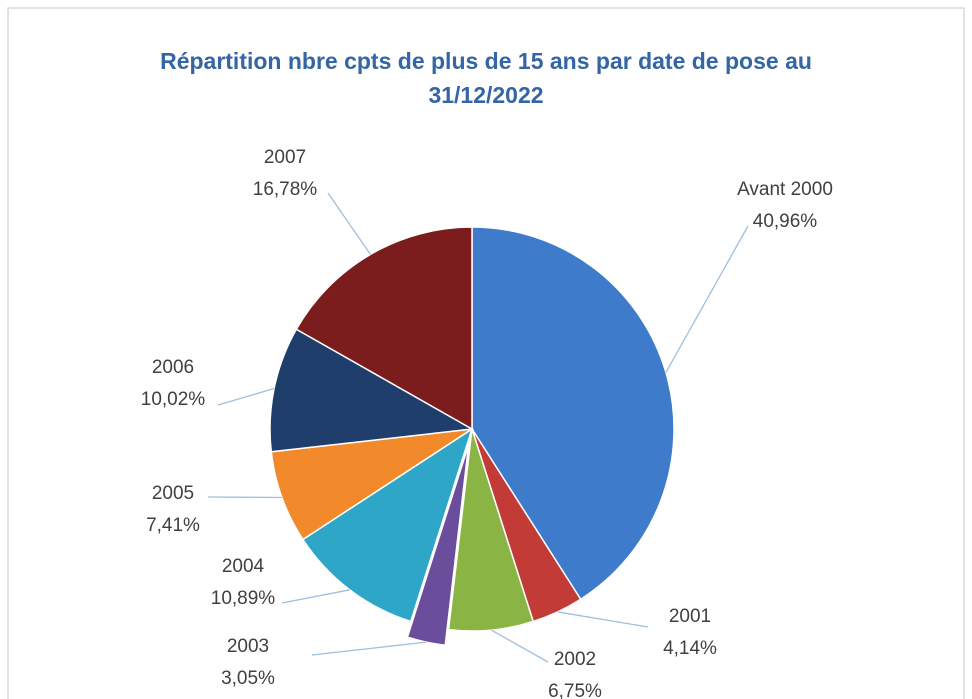 The width and height of the screenshot is (972, 699). I want to click on slice-category-label: 2003, so click(248, 646).